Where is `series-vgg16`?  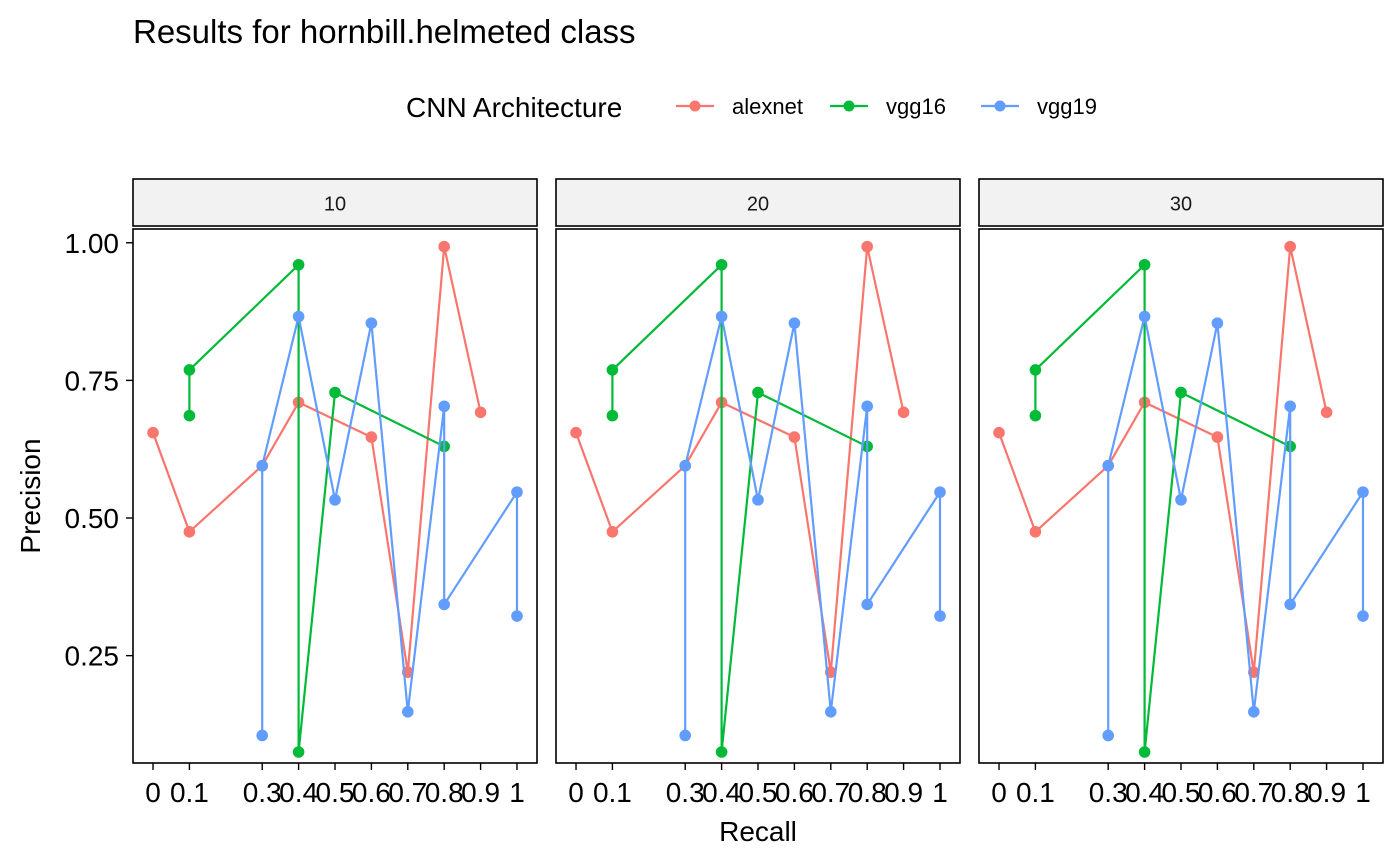 series-vgg16 is located at coordinates (1162, 508).